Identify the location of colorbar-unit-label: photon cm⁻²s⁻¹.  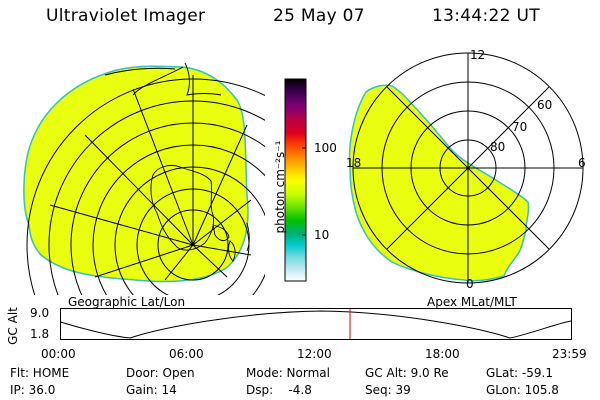
(280, 187).